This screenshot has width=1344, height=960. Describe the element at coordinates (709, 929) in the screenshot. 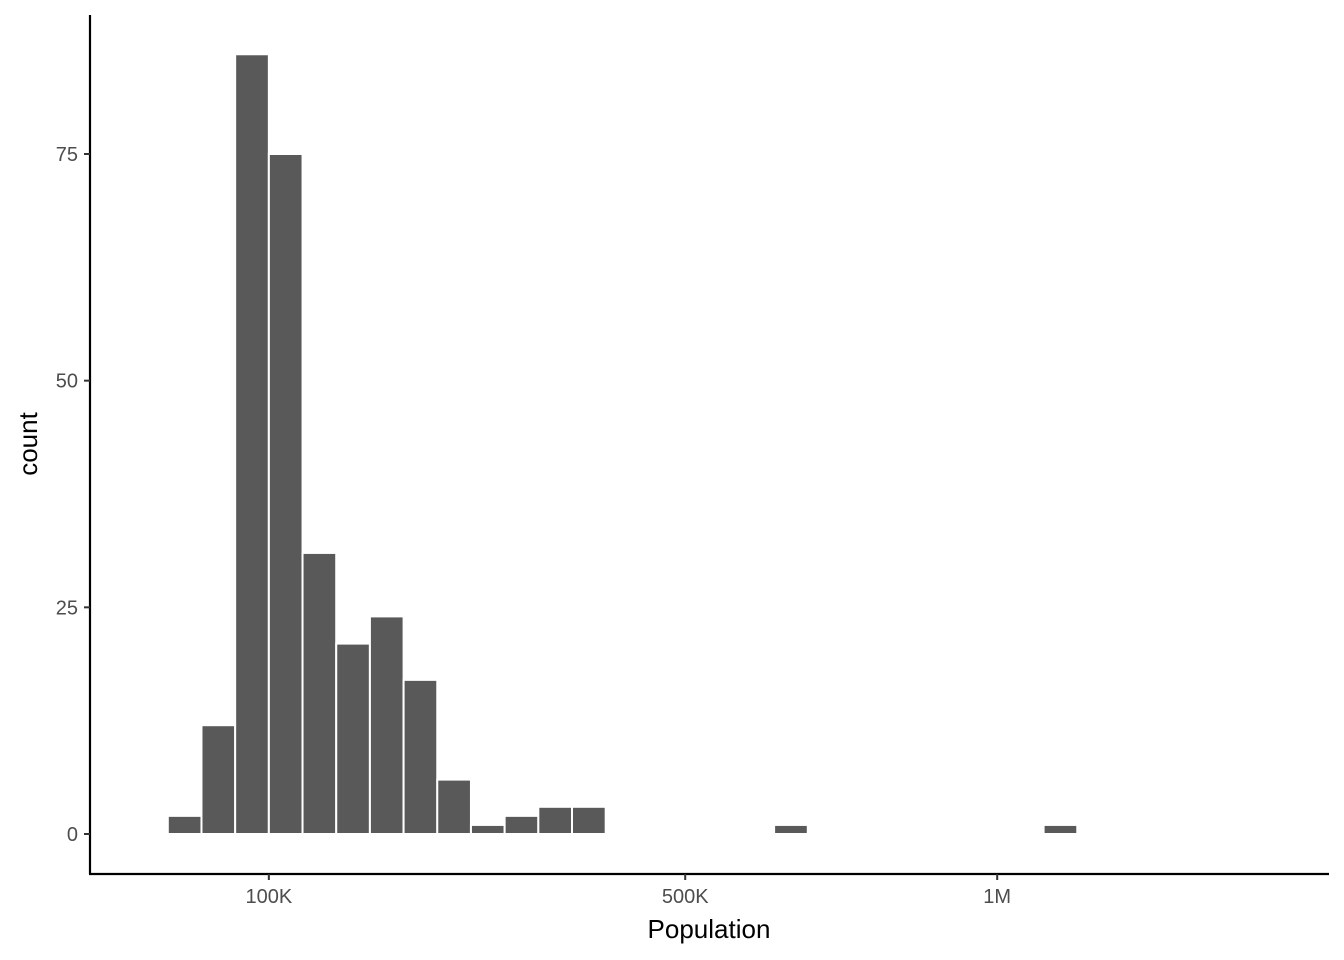

I see `x-axis-title: Population` at that location.